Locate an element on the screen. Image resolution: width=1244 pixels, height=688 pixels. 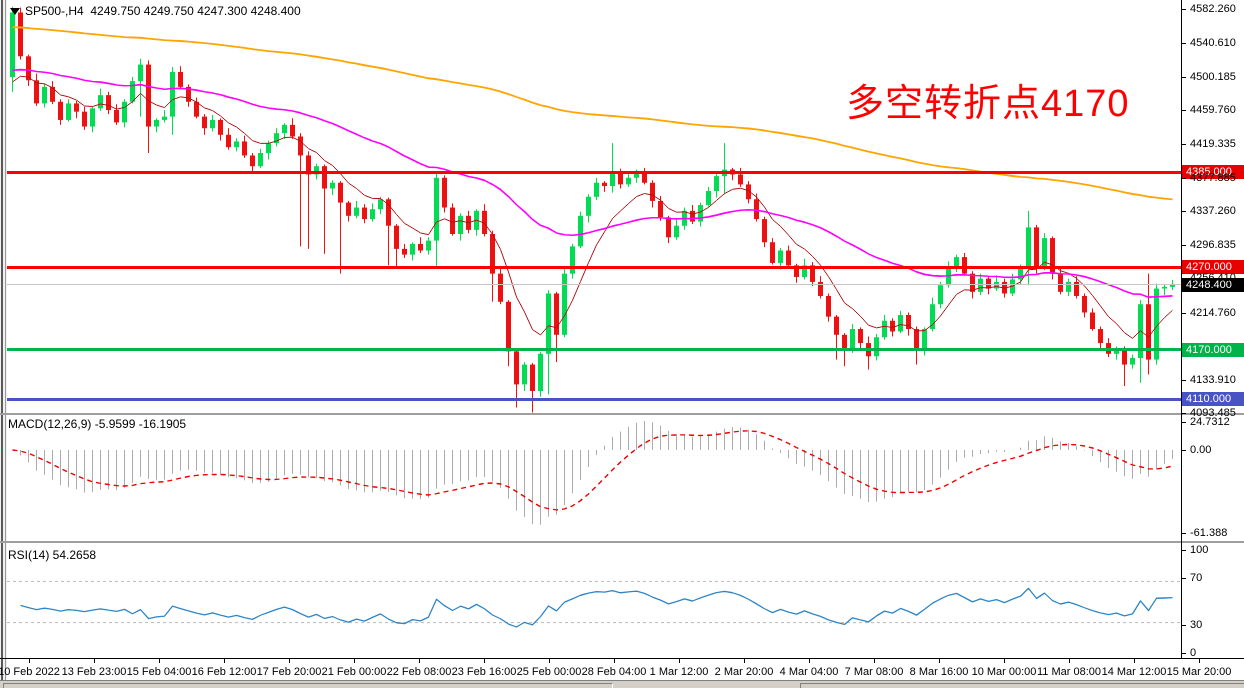
pane-separator-rsi is located at coordinates (622, 542).